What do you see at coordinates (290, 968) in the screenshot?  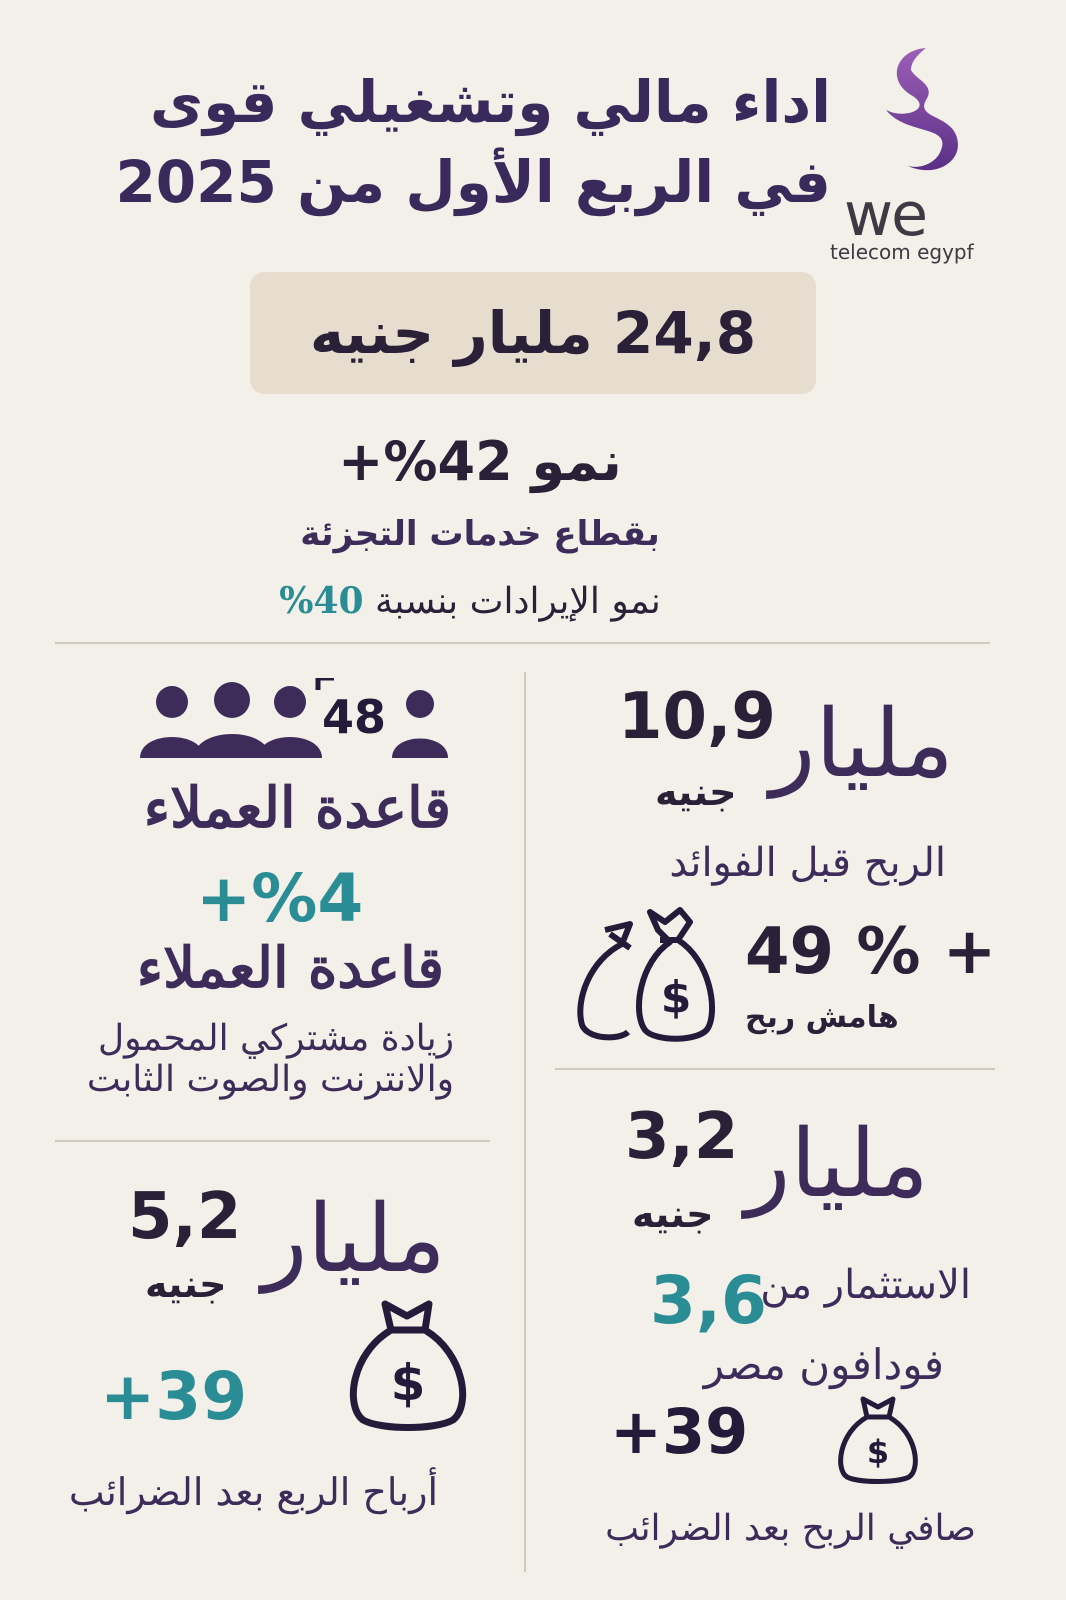 I see `customers-title-2: قاعدة العملاء` at bounding box center [290, 968].